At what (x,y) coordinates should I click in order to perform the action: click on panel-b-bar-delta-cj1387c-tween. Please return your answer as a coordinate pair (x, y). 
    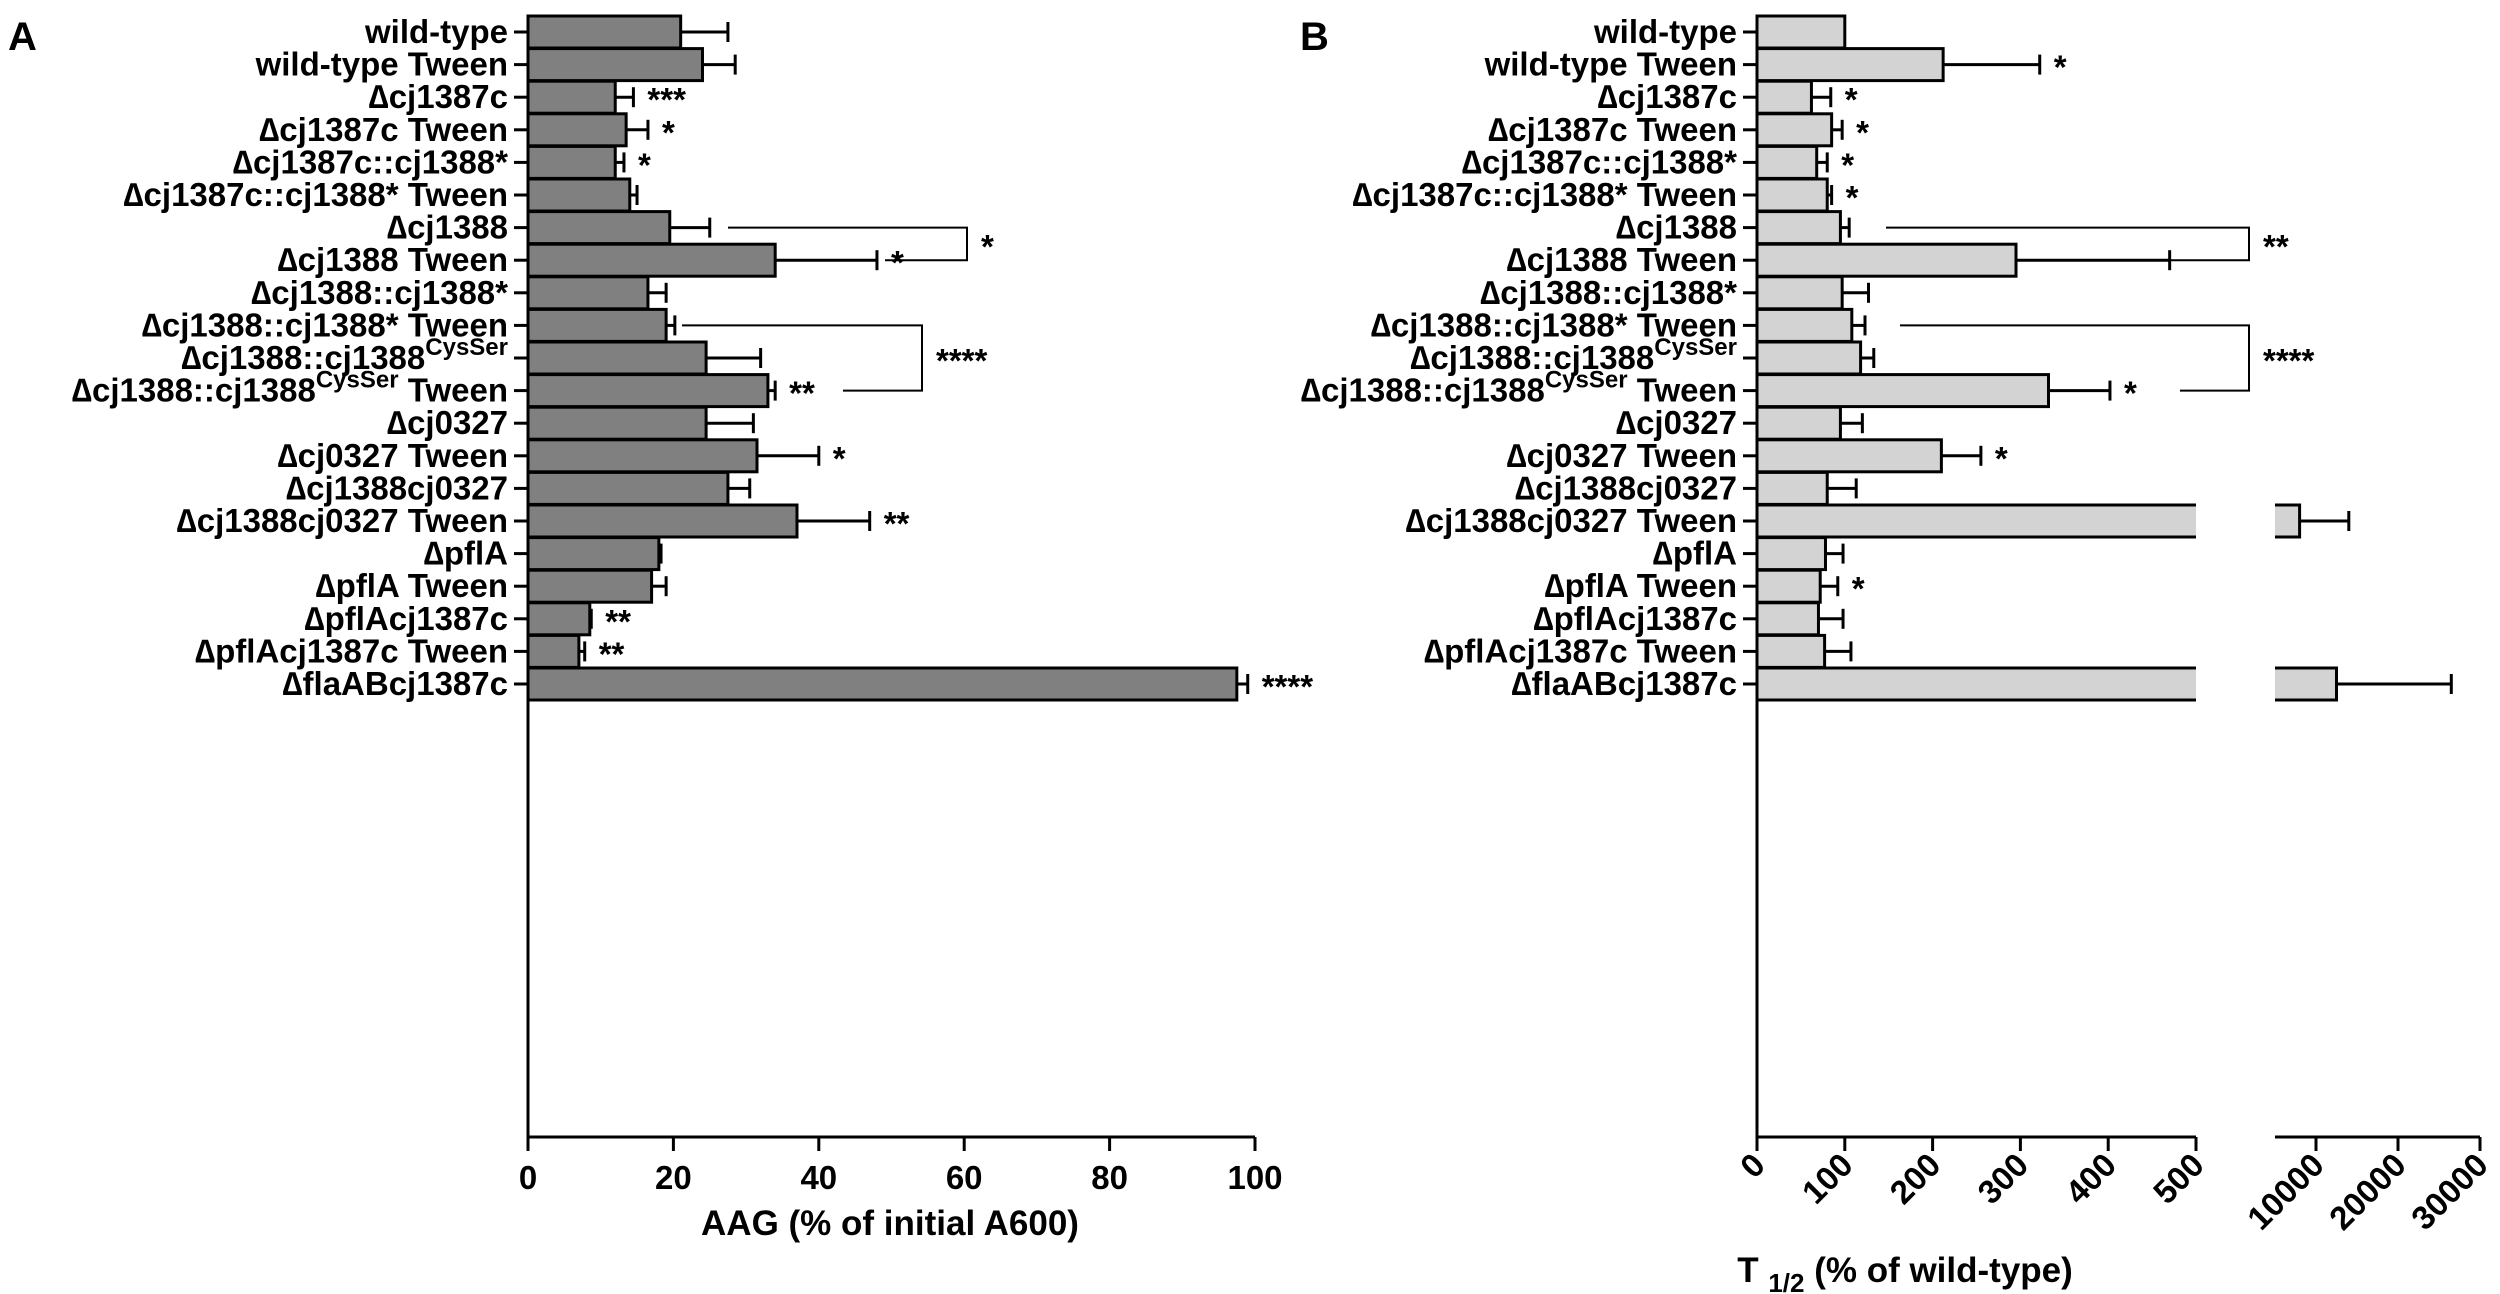
    Looking at the image, I should click on (1794, 130).